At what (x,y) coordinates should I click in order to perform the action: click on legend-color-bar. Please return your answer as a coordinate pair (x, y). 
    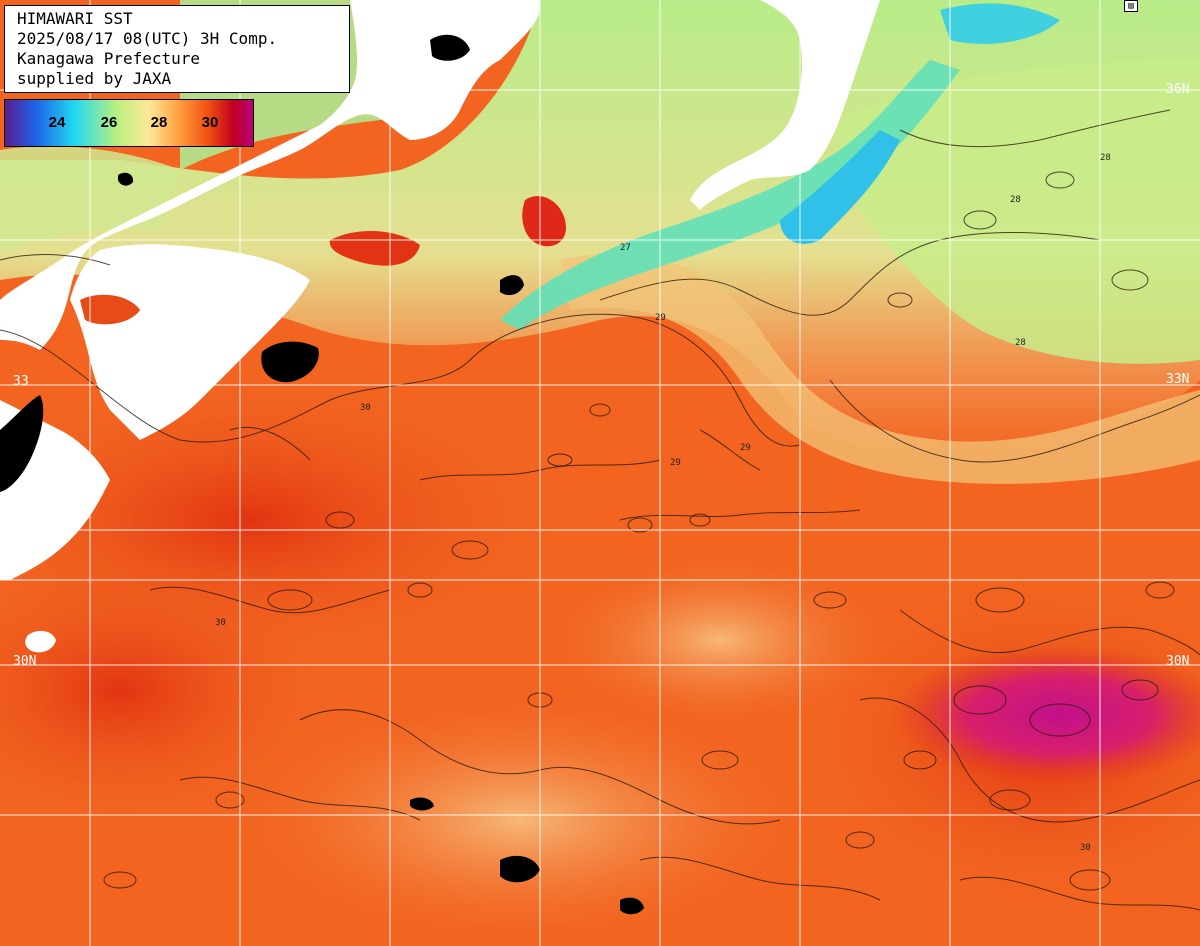
    Looking at the image, I should click on (129, 123).